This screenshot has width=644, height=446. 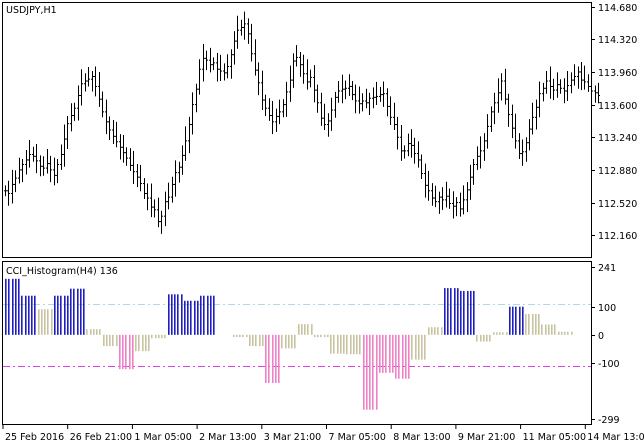 What do you see at coordinates (292, 437) in the screenshot?
I see `time-label: 3 Mar 21:00` at bounding box center [292, 437].